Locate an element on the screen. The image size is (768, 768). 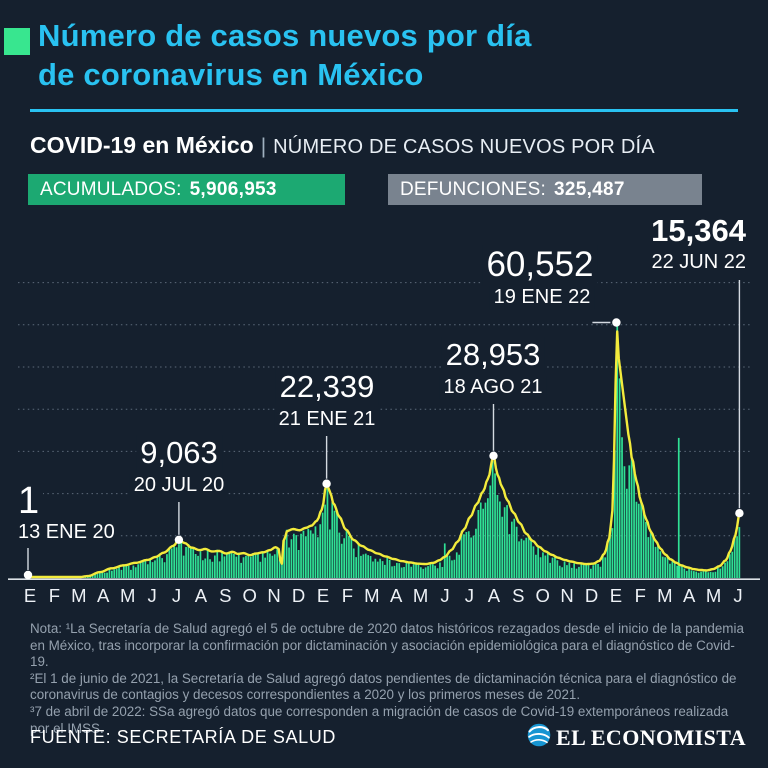
deaths-badge: DEFUNCIONES: 325,487 is located at coordinates (545, 189).